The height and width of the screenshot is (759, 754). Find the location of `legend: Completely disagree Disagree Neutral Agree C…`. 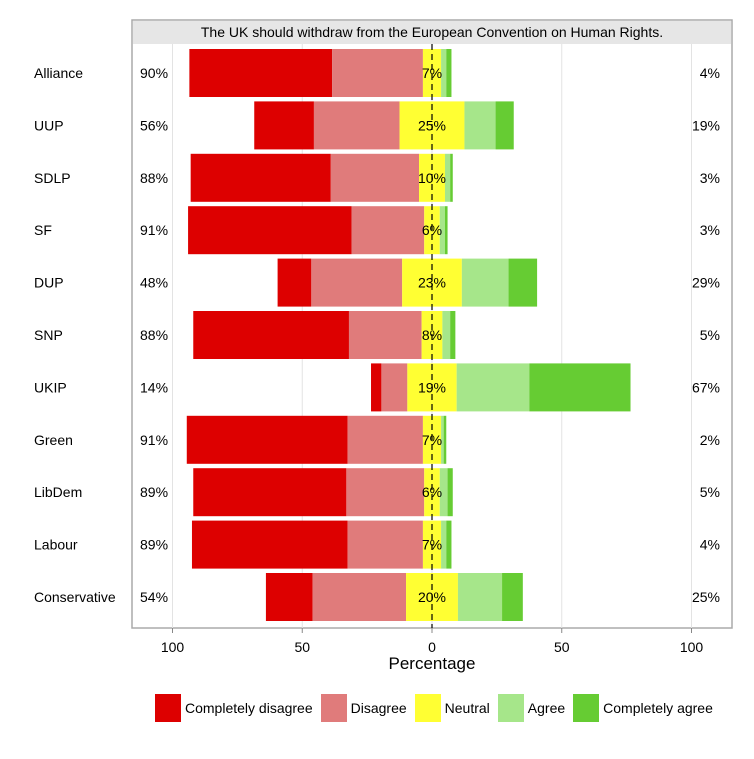

legend: Completely disagree Disagree Neutral Agree C… is located at coordinates (435, 708).